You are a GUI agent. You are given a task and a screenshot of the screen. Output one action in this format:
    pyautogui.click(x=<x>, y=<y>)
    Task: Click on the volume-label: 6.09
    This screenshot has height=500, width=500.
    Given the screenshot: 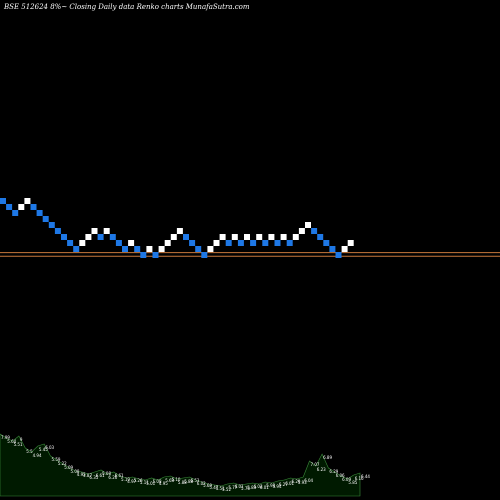 What is the action you would take?
    pyautogui.click(x=346, y=479)
    